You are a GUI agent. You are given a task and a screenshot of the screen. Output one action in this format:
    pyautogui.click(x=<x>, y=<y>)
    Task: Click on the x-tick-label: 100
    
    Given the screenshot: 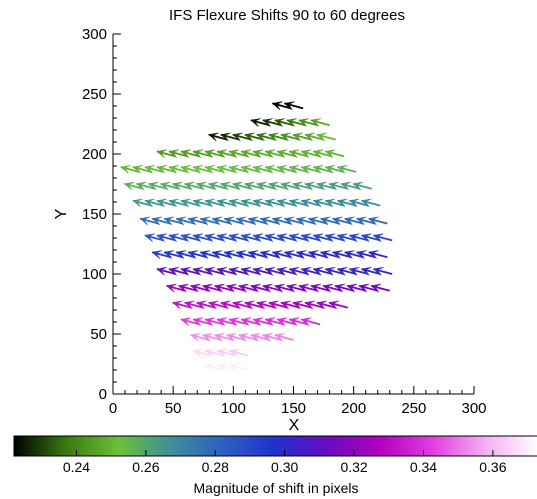 What is the action you would take?
    pyautogui.click(x=233, y=408)
    